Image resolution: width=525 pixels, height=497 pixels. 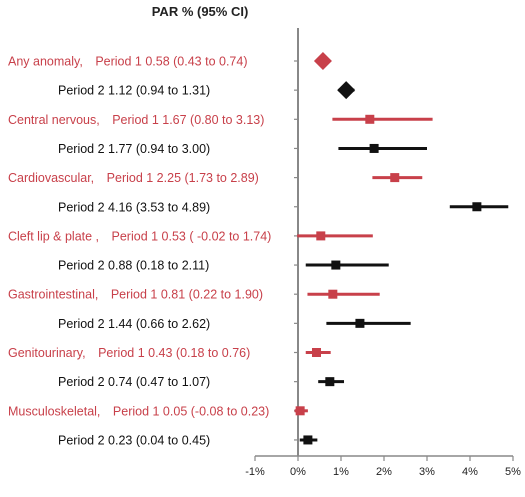 I want to click on chart-title: PAR % (95% CI), so click(x=200, y=11).